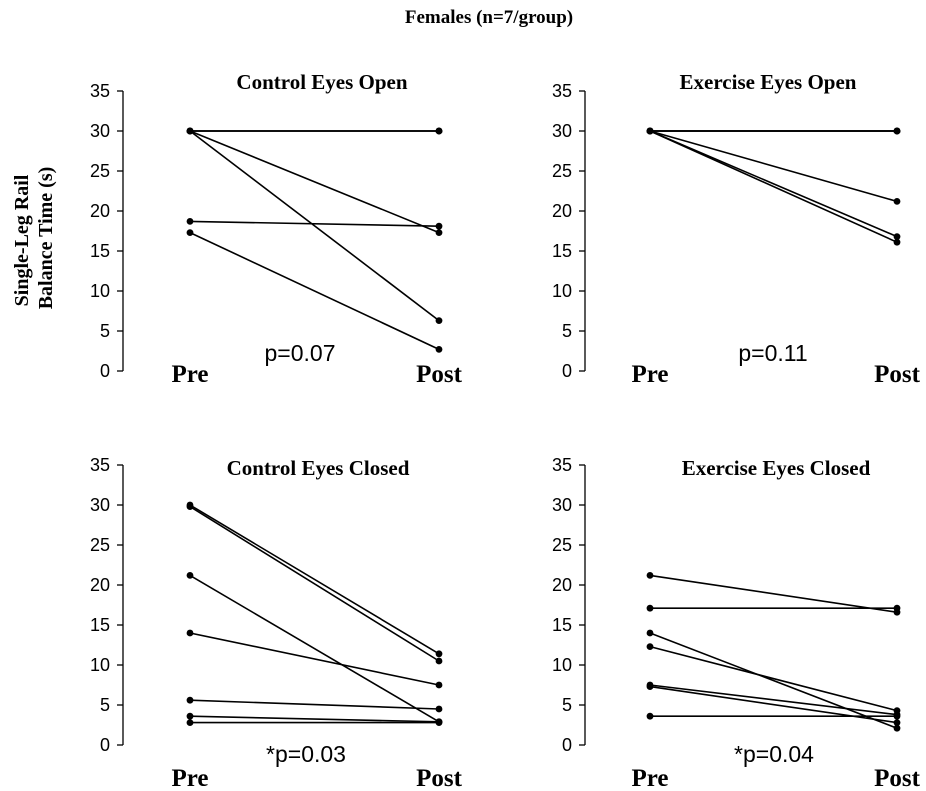  What do you see at coordinates (34, 238) in the screenshot?
I see `y-axis-label: Single-Leg Rail Balance Time (s)` at bounding box center [34, 238].